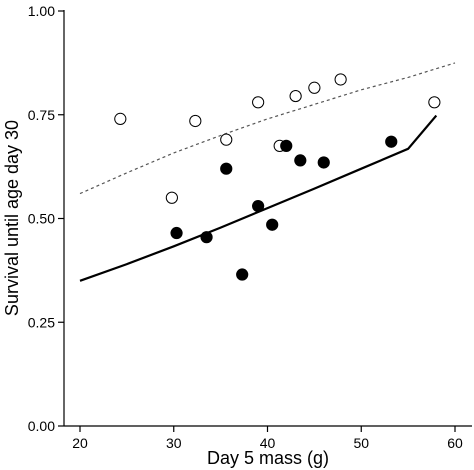  What do you see at coordinates (41, 322) in the screenshot?
I see `y-tick-label: 0.25` at bounding box center [41, 322].